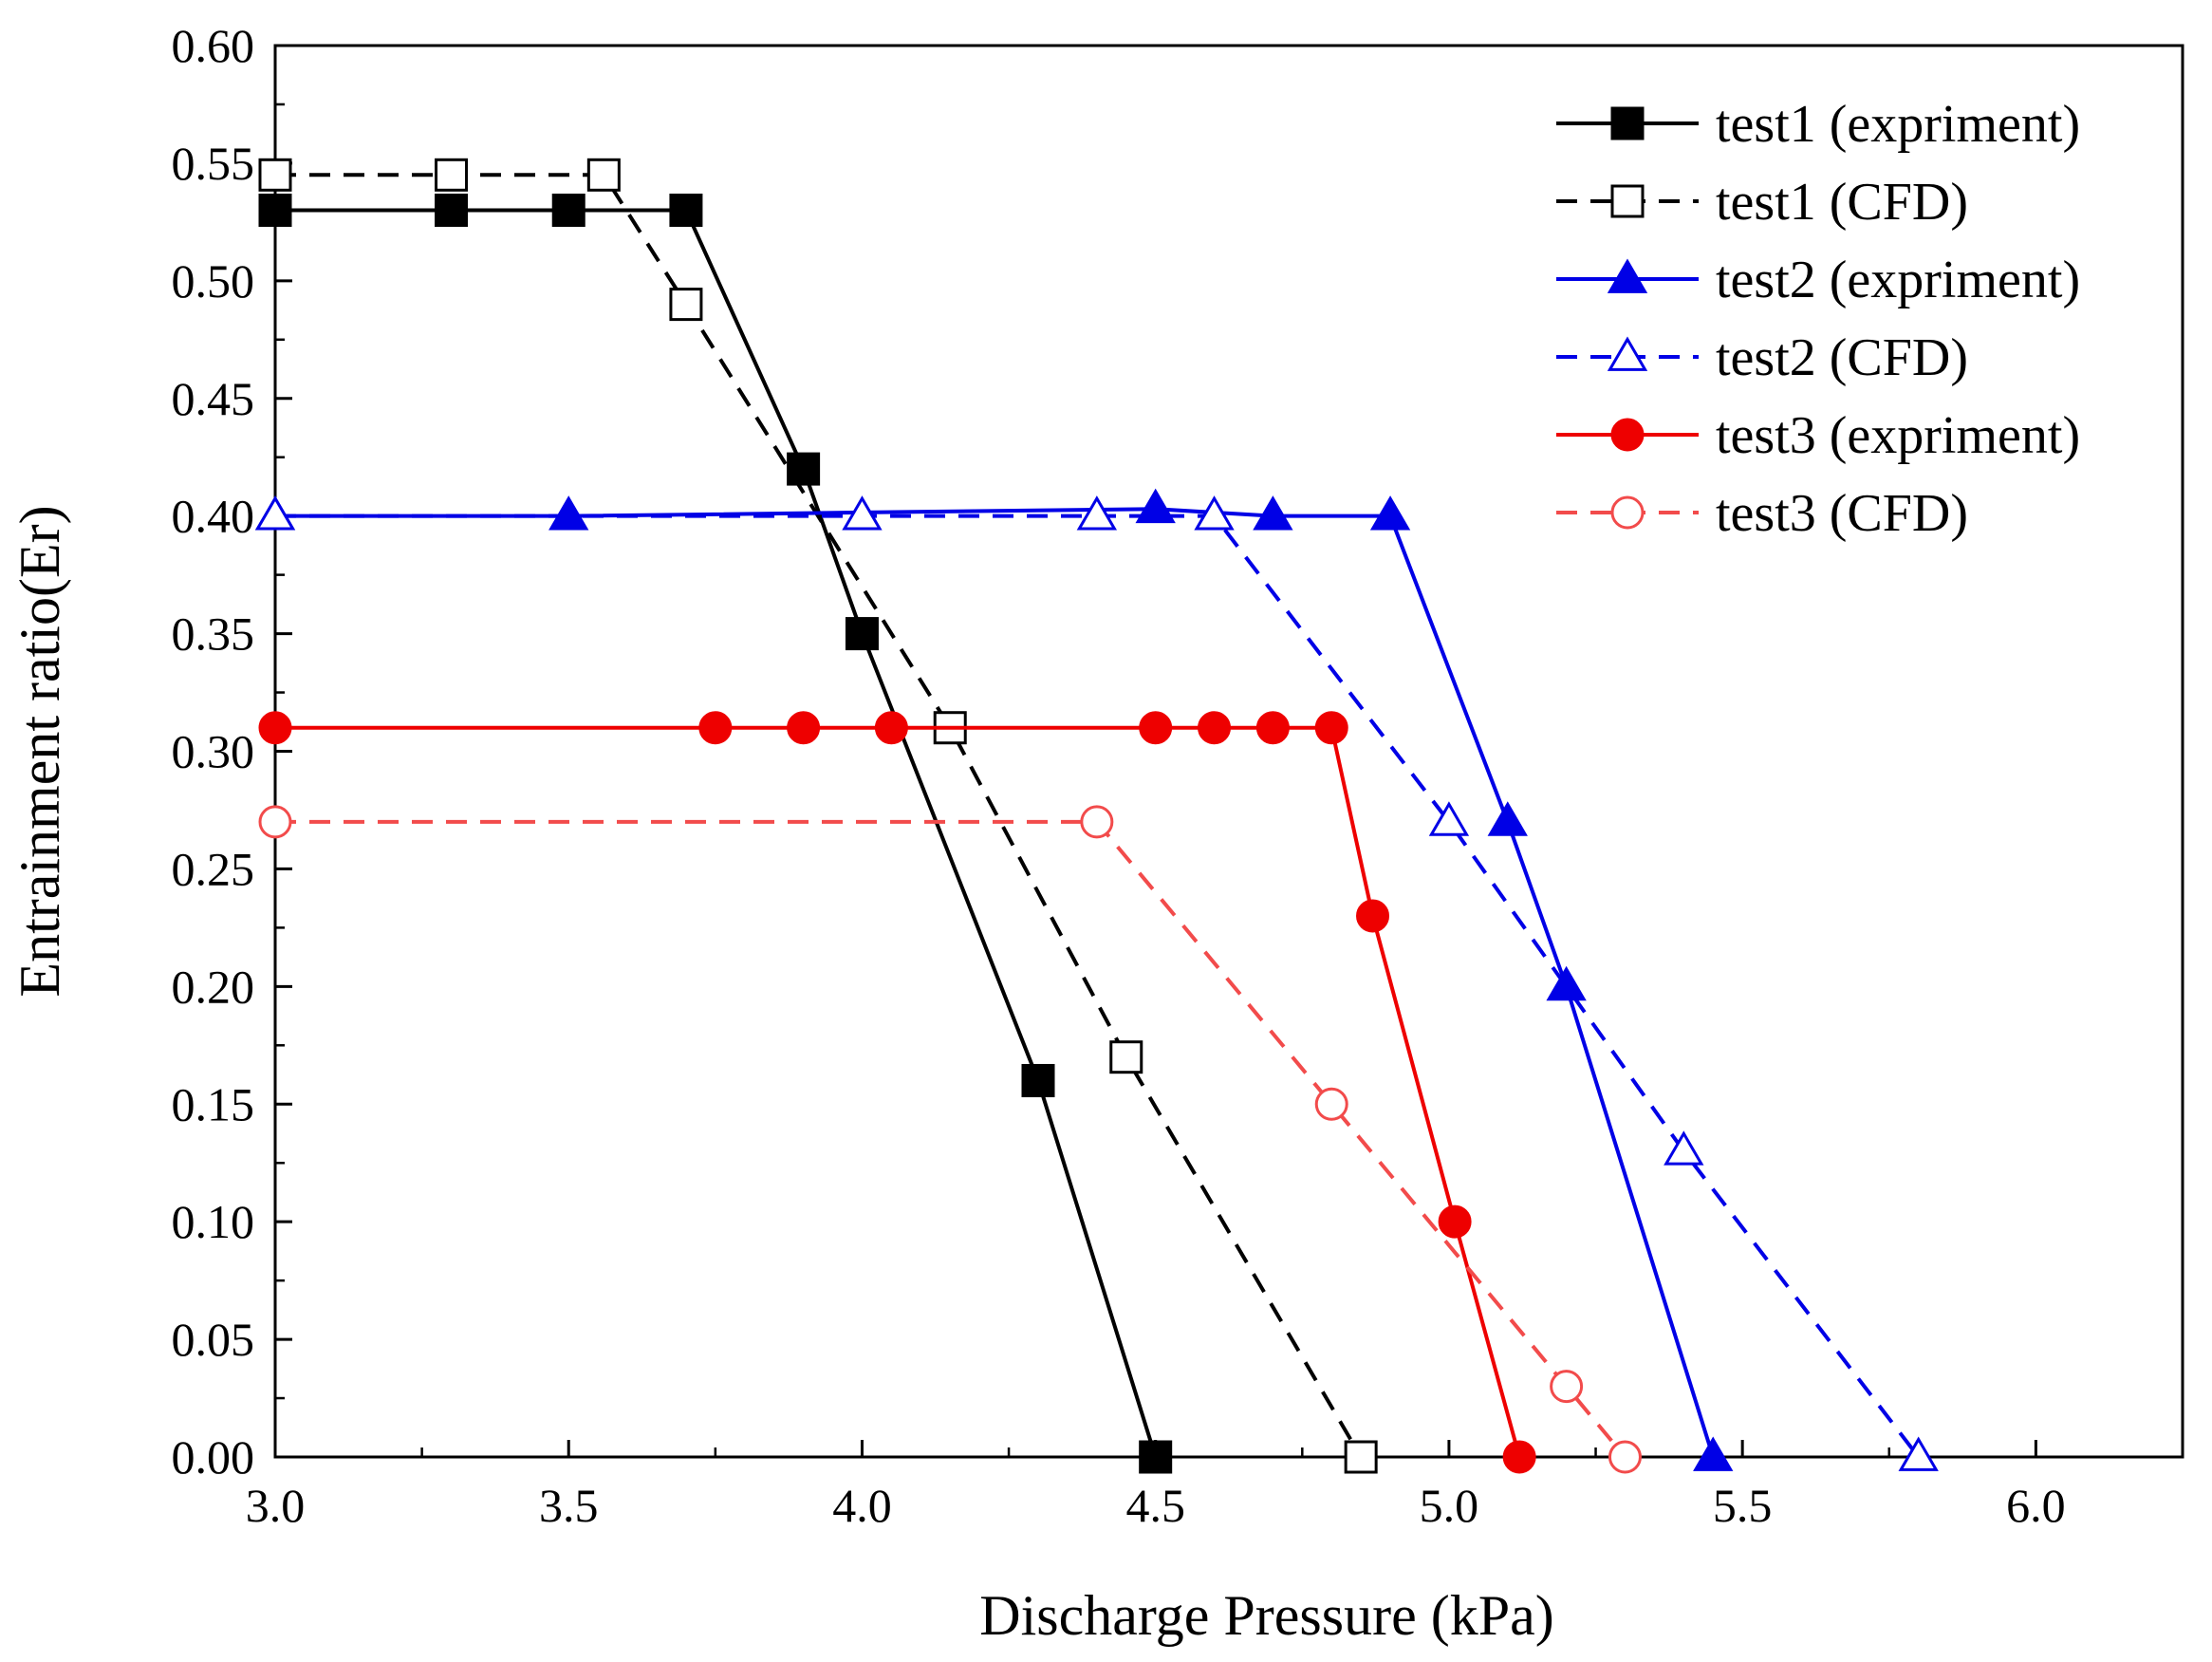 This screenshot has width=2212, height=1662. I want to click on x-tick-label: 5.5, so click(1743, 1505).